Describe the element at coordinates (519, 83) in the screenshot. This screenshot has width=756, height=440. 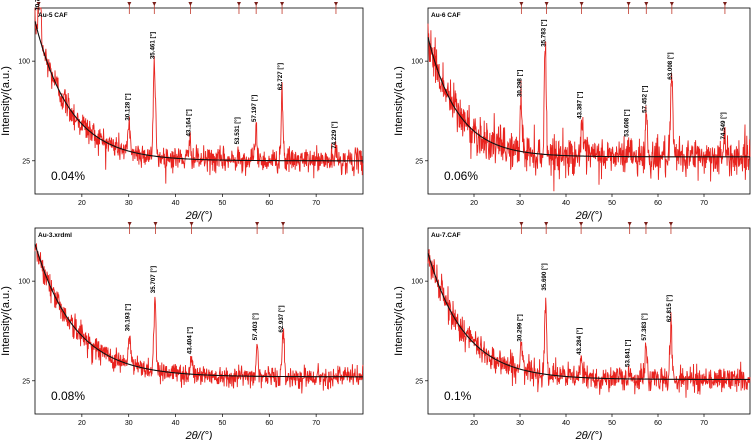
I see `peak-label: 30.298 [°]` at that location.